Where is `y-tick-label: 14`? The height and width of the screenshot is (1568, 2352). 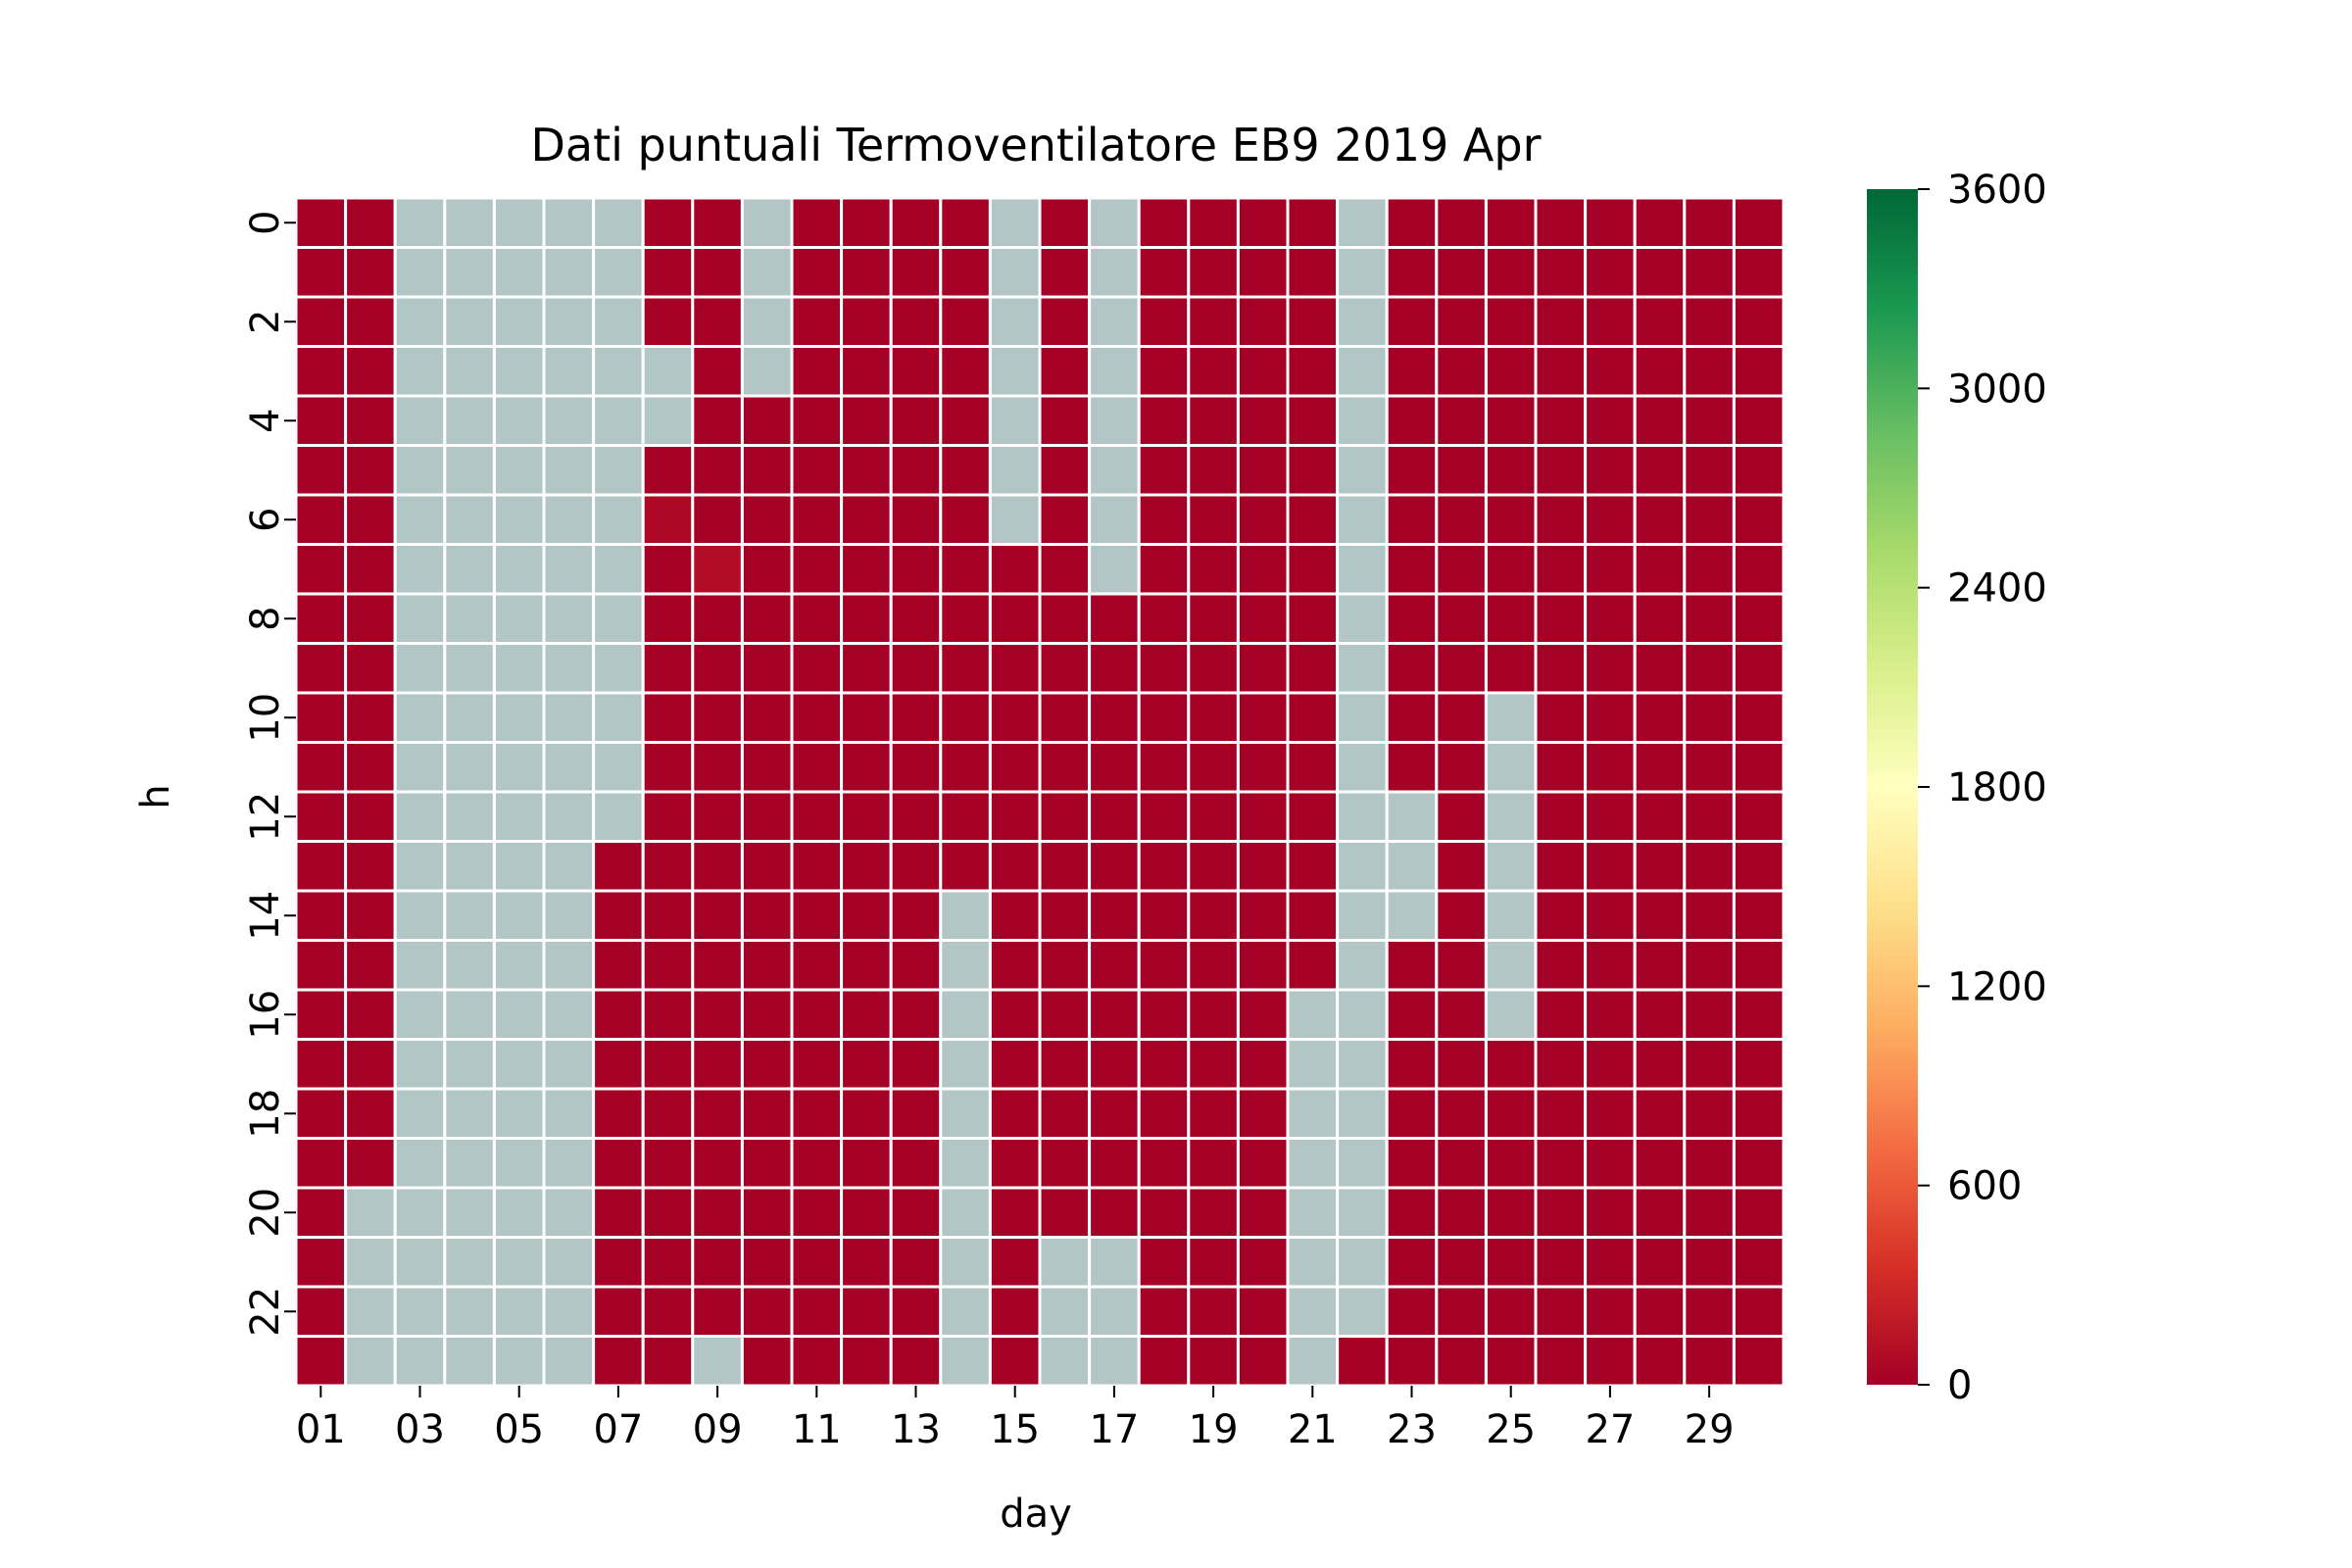
y-tick-label: 14 is located at coordinates (265, 916).